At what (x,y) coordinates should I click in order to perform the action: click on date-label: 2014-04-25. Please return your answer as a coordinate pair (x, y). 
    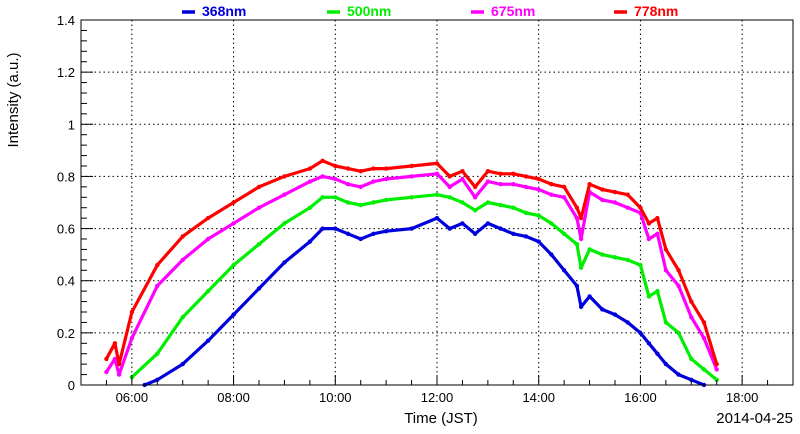
    Looking at the image, I should click on (754, 418).